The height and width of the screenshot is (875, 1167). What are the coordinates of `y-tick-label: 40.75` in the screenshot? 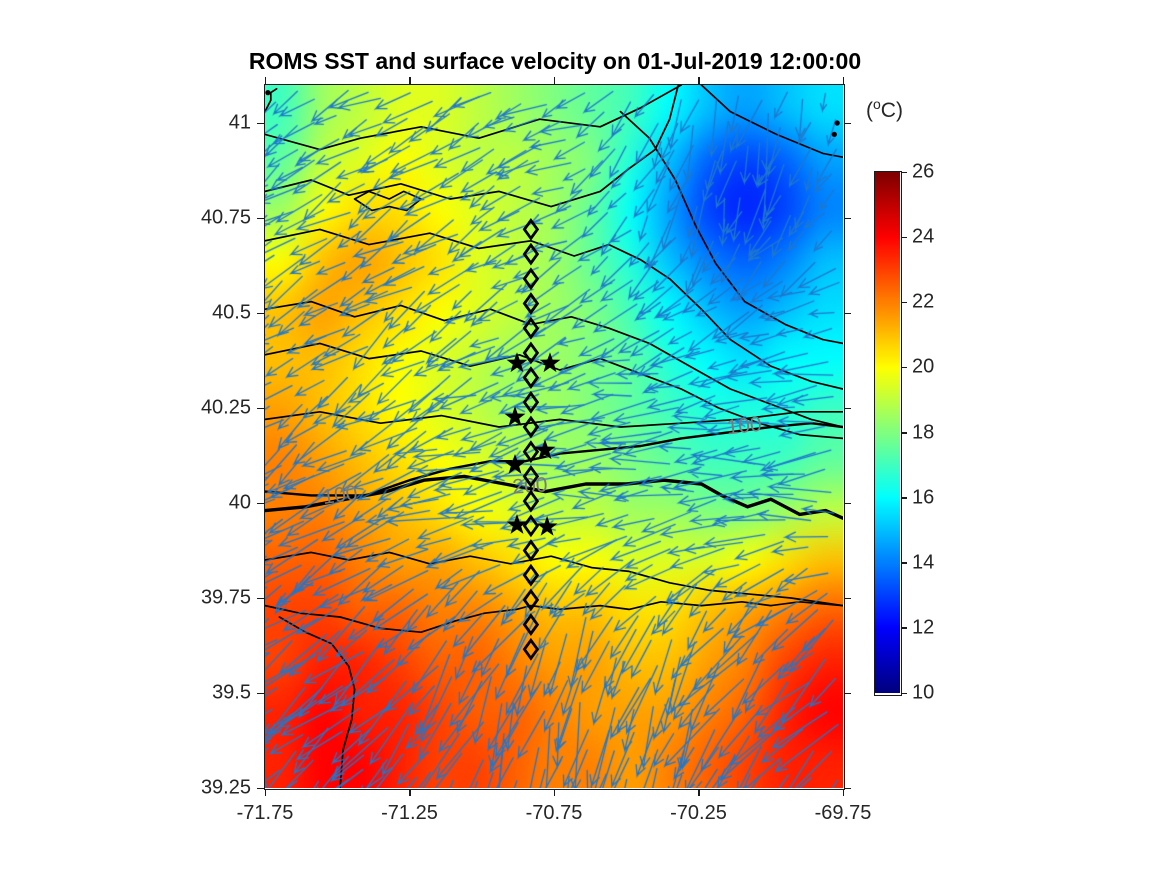 It's located at (225, 217).